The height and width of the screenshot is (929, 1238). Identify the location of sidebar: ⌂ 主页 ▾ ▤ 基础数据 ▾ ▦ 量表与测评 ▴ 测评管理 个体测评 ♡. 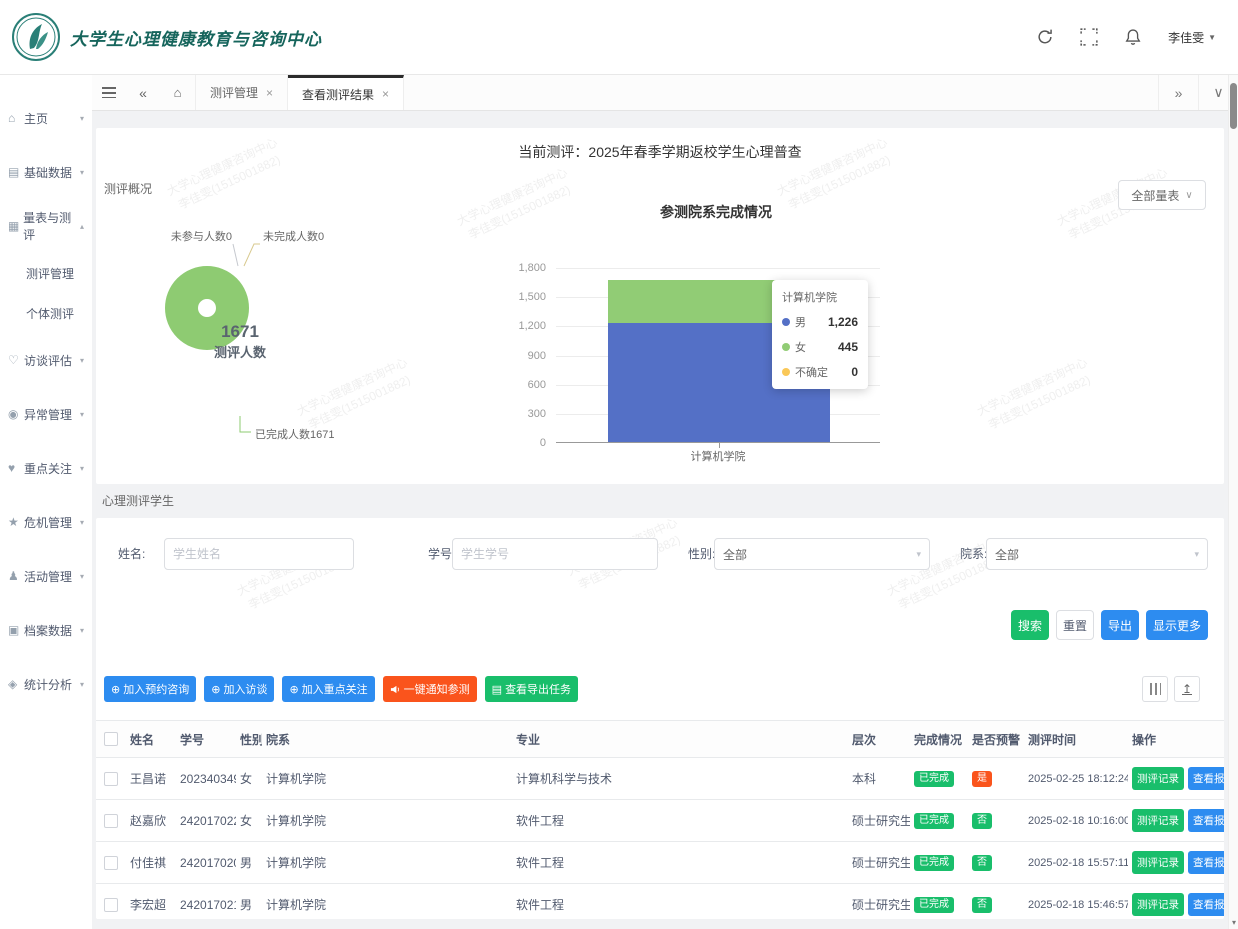
(46, 502).